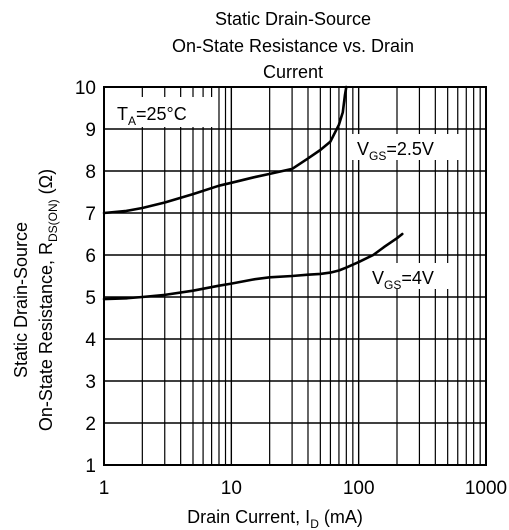  I want to click on series-line-vgs-2-5v, so click(225, 150).